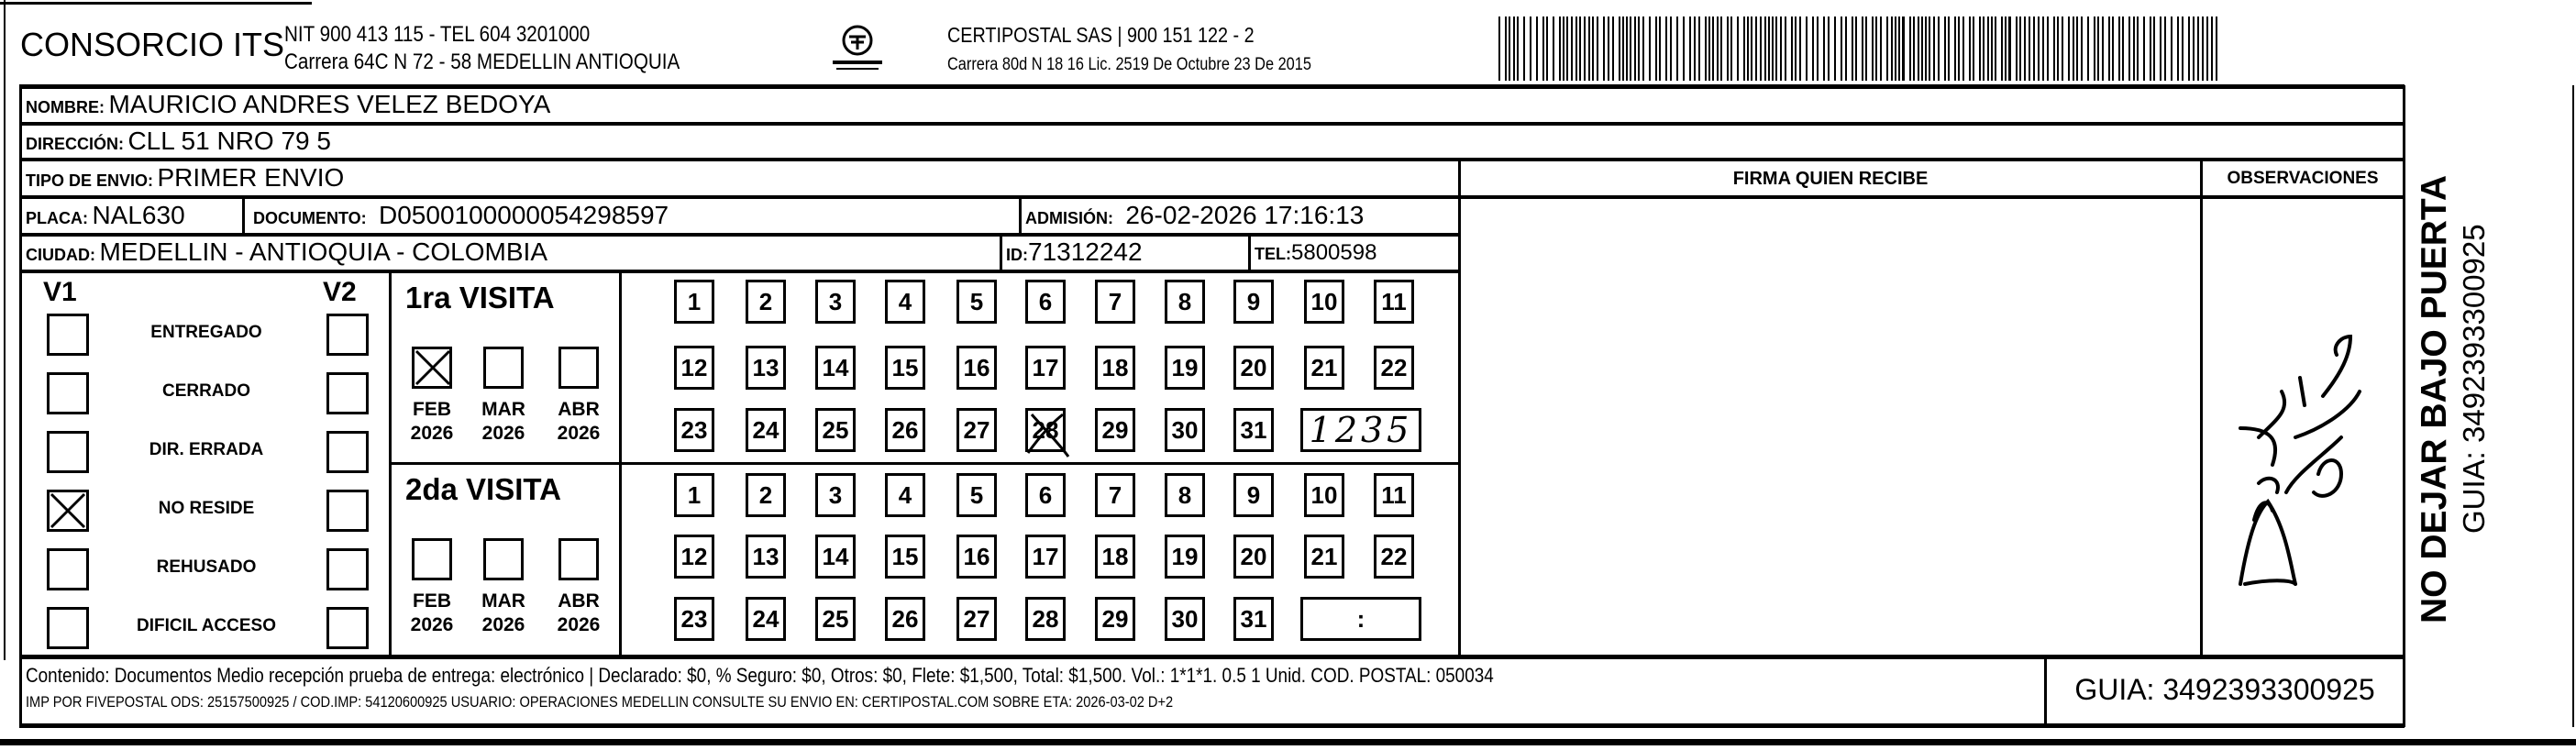 The image size is (2576, 750). Describe the element at coordinates (2404, 406) in the screenshot. I see `form-right-border` at that location.